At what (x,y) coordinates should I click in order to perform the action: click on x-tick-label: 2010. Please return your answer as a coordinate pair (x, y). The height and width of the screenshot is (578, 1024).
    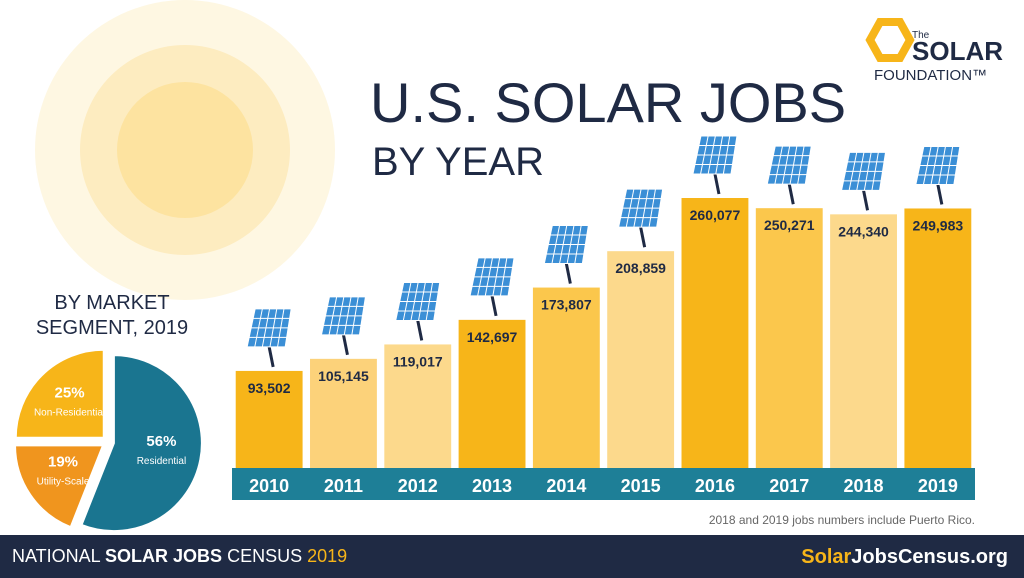
    Looking at the image, I should click on (269, 486).